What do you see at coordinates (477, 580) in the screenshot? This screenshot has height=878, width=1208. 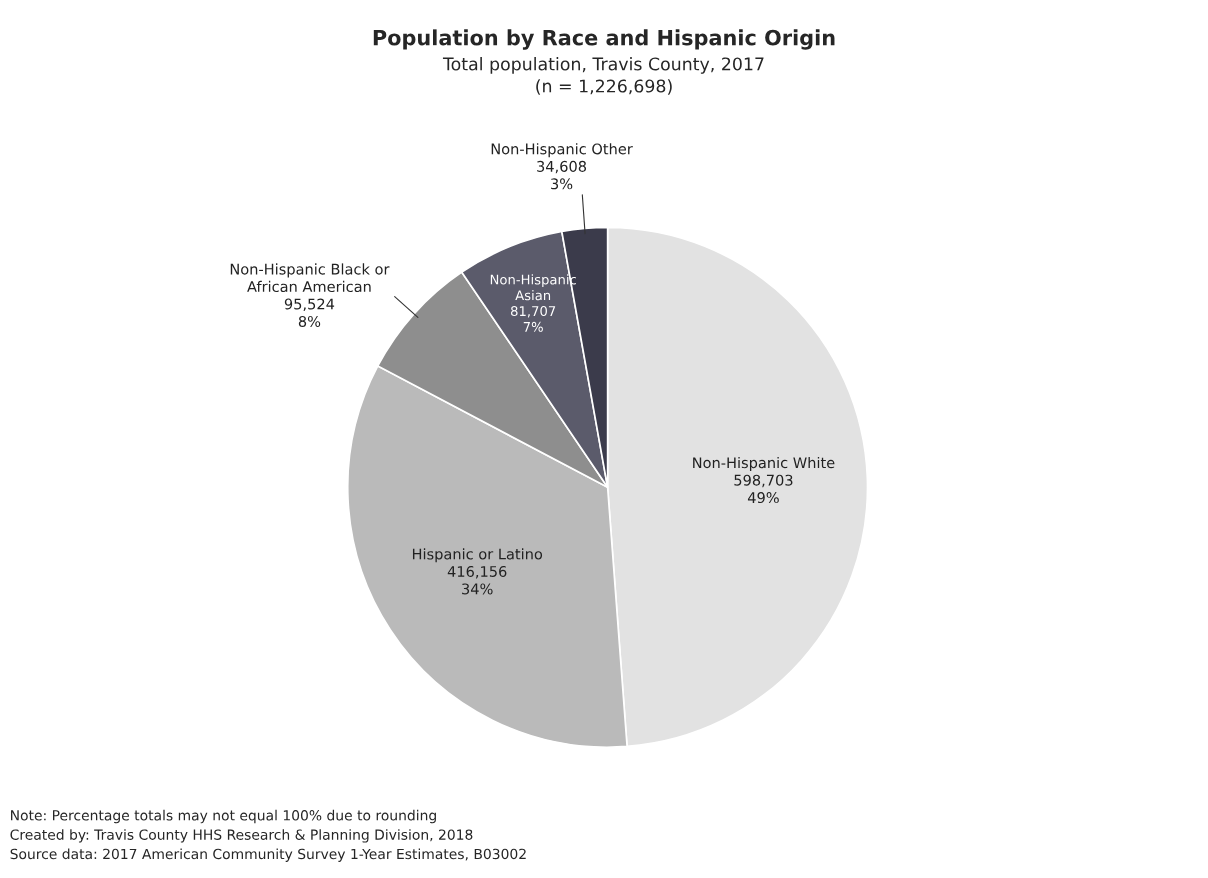 I see `data-label: 416,156 34%` at bounding box center [477, 580].